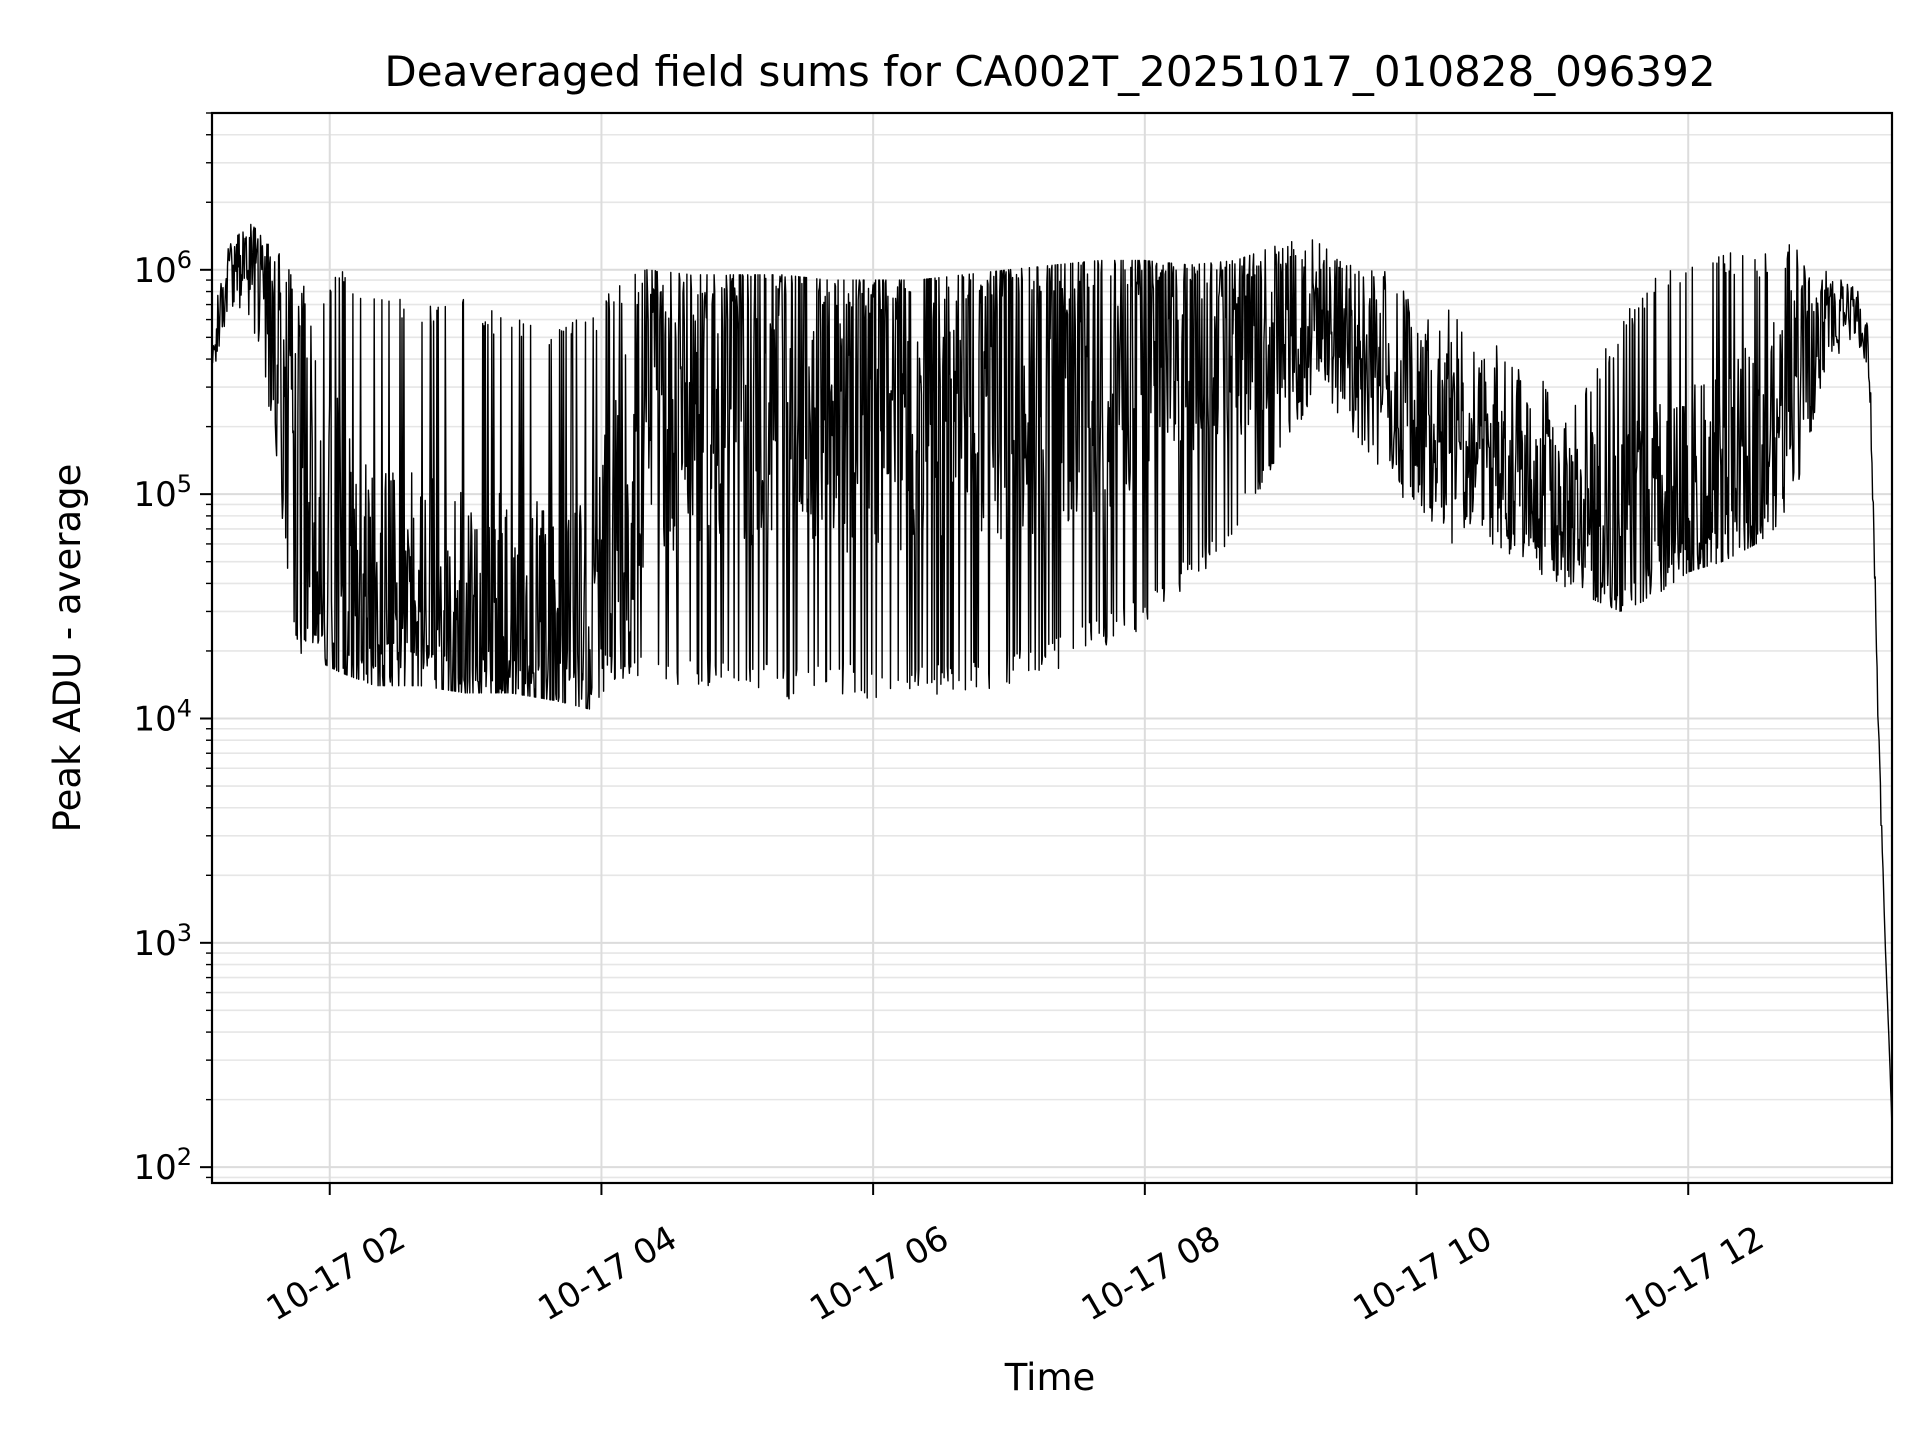  I want to click on y-tick-label: 10⁴, so click(162, 716).